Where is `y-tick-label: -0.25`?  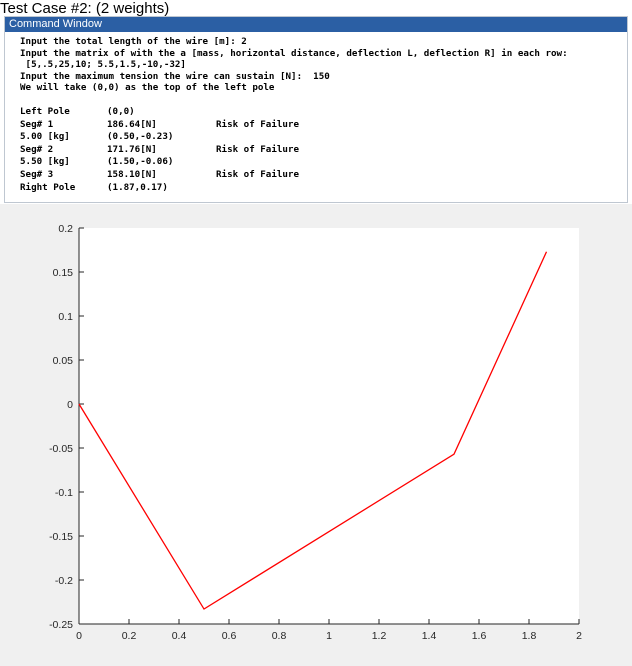 y-tick-label: -0.25 is located at coordinates (61, 625).